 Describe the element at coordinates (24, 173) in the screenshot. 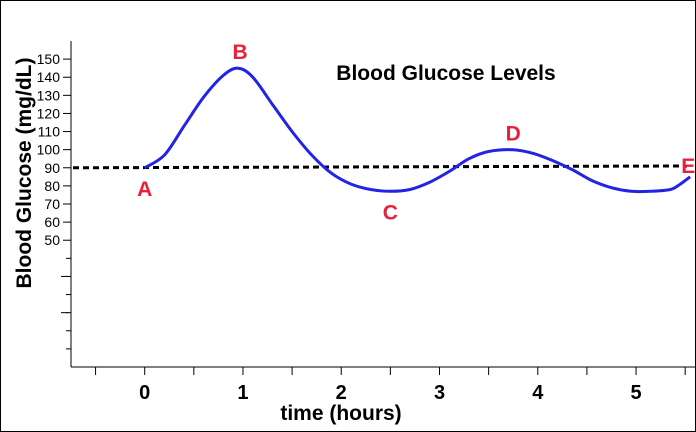

I see `y-axis-label: Blood Glucose (mg/dL)` at that location.